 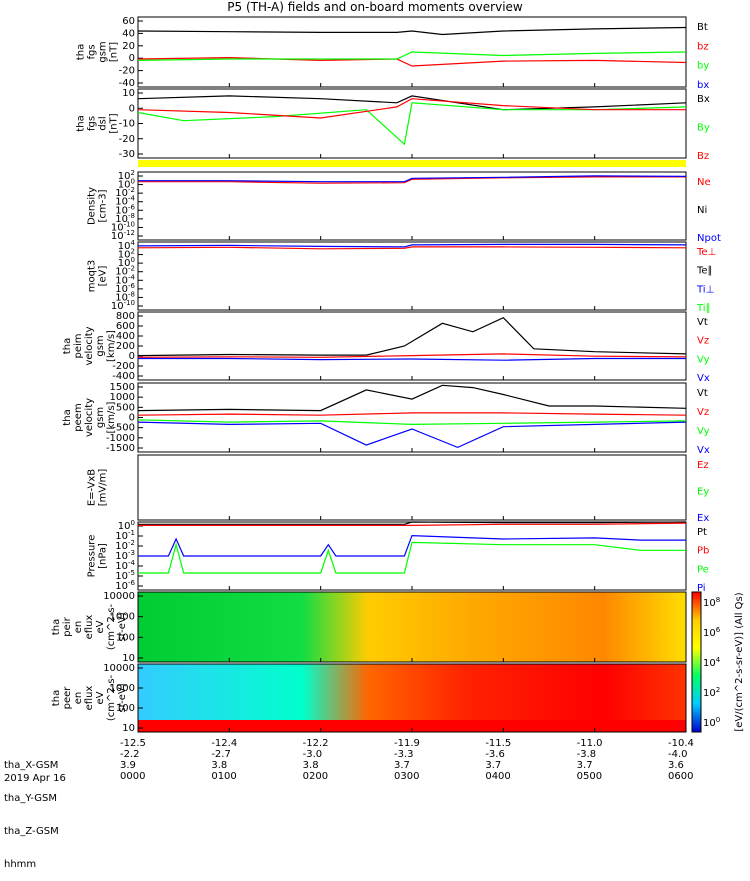 What do you see at coordinates (98, 123) in the screenshot?
I see `y-axis-label: thafgsdsl[nT]` at bounding box center [98, 123].